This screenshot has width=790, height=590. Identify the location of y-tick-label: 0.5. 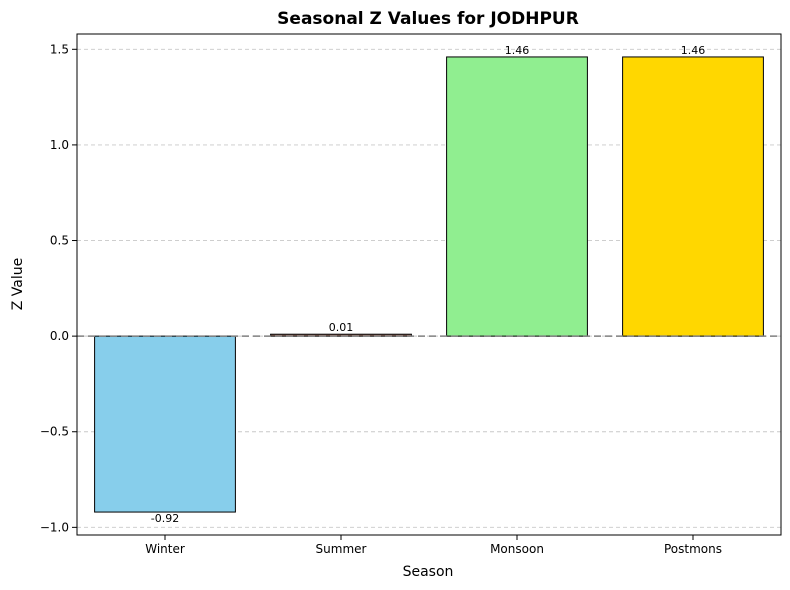
(59, 241).